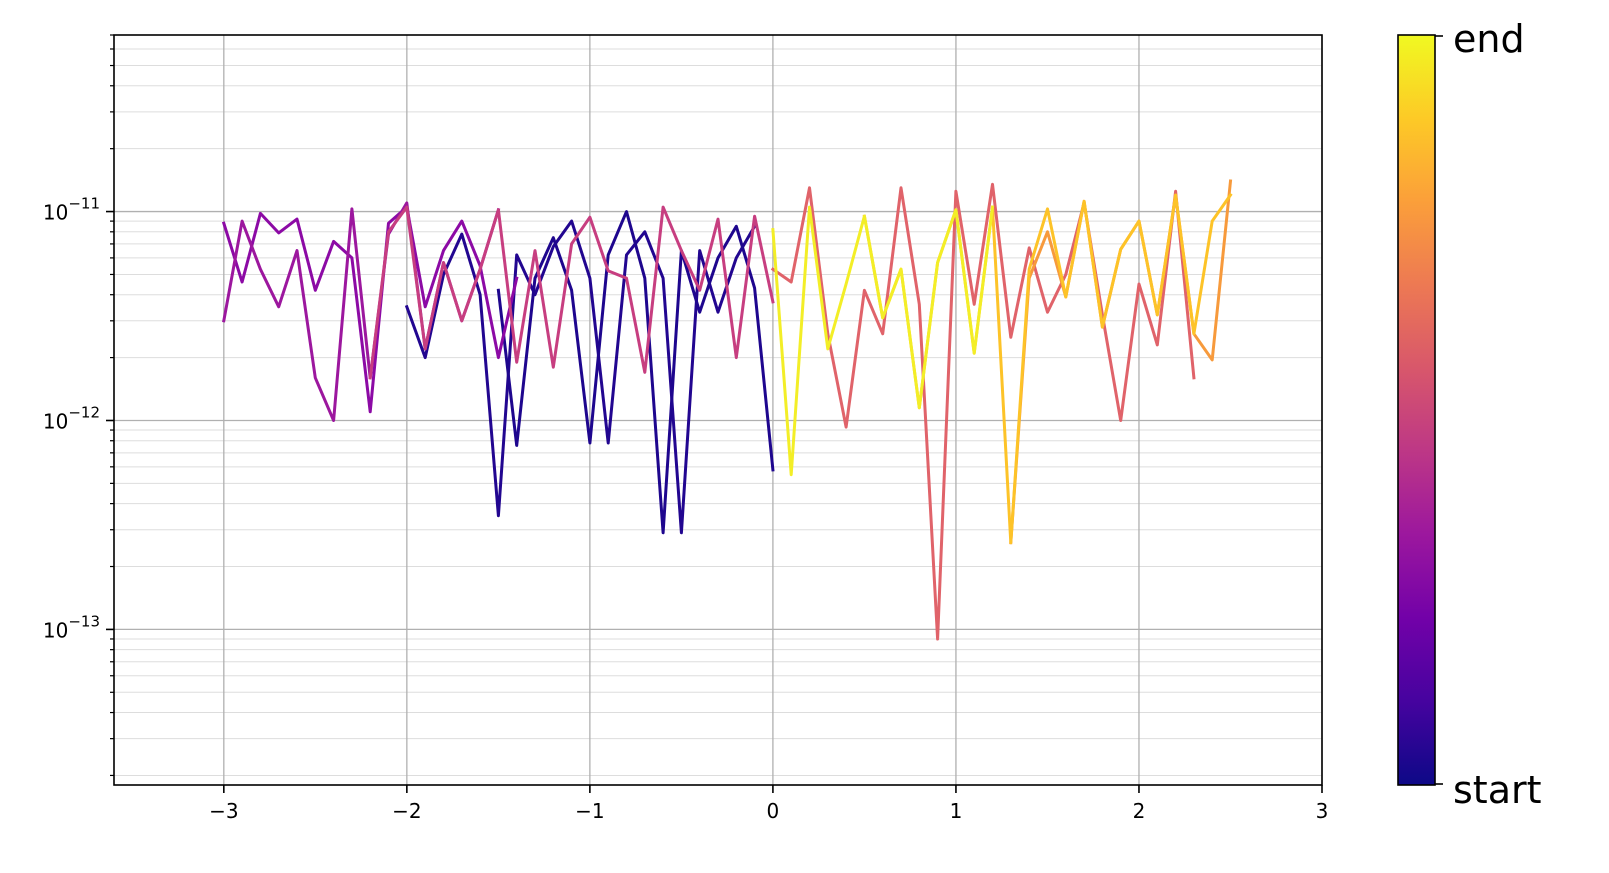 The width and height of the screenshot is (1609, 873). I want to click on colorbar-start-label: start, so click(1497, 790).